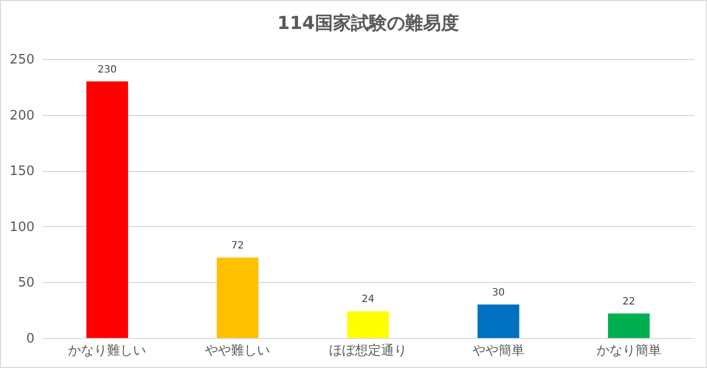 This screenshot has width=707, height=368. Describe the element at coordinates (498, 293) in the screenshot. I see `data-label: 30` at that location.